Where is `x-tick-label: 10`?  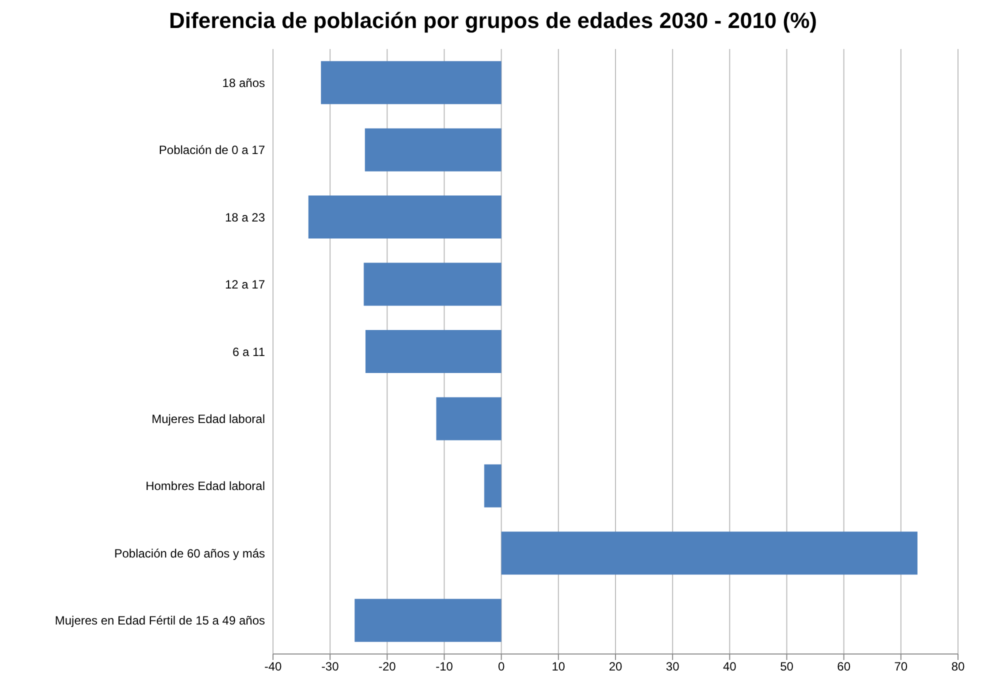 x-tick-label: 10 is located at coordinates (559, 667).